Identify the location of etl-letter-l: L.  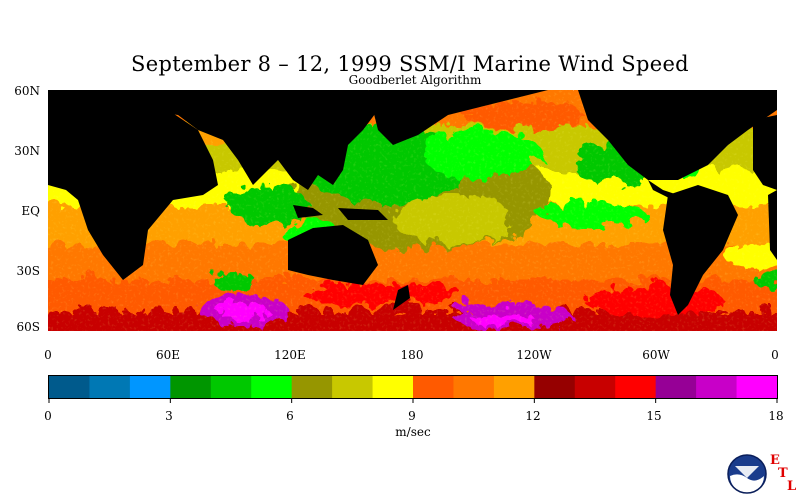
(792, 486).